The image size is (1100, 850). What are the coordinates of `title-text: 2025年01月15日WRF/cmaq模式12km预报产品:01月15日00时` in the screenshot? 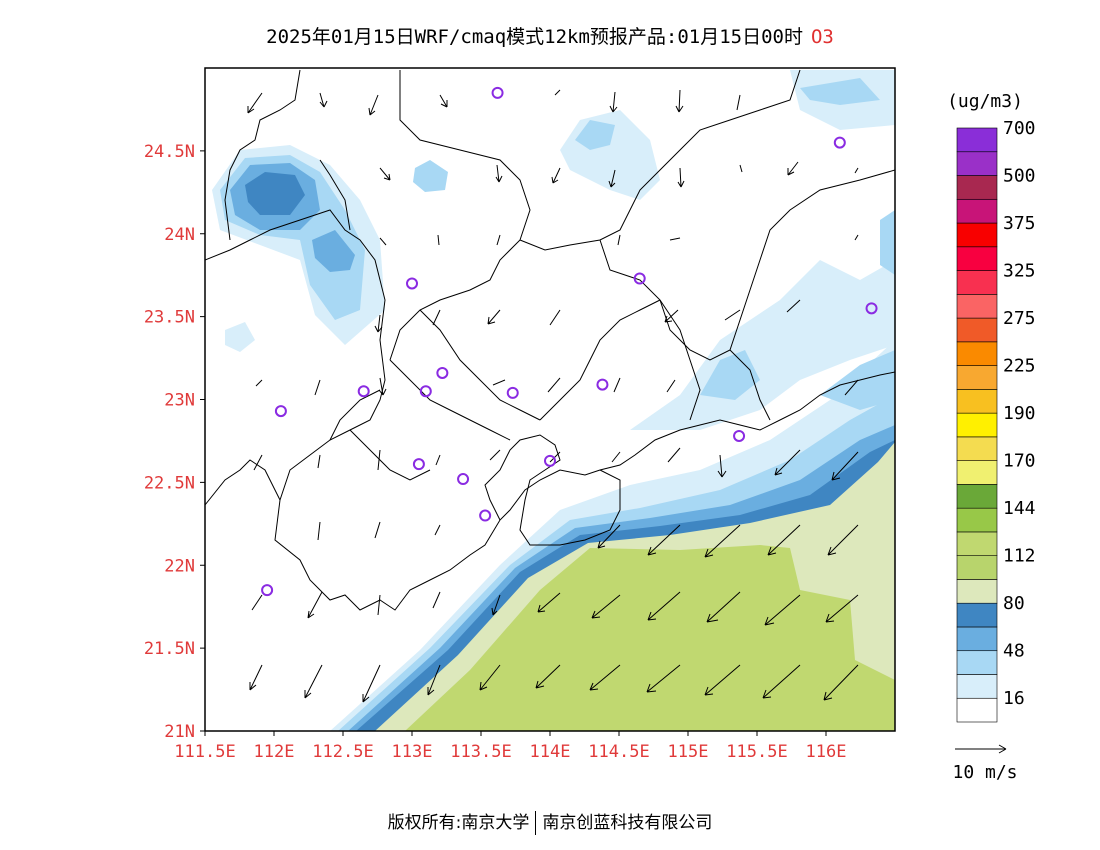 It's located at (534, 37).